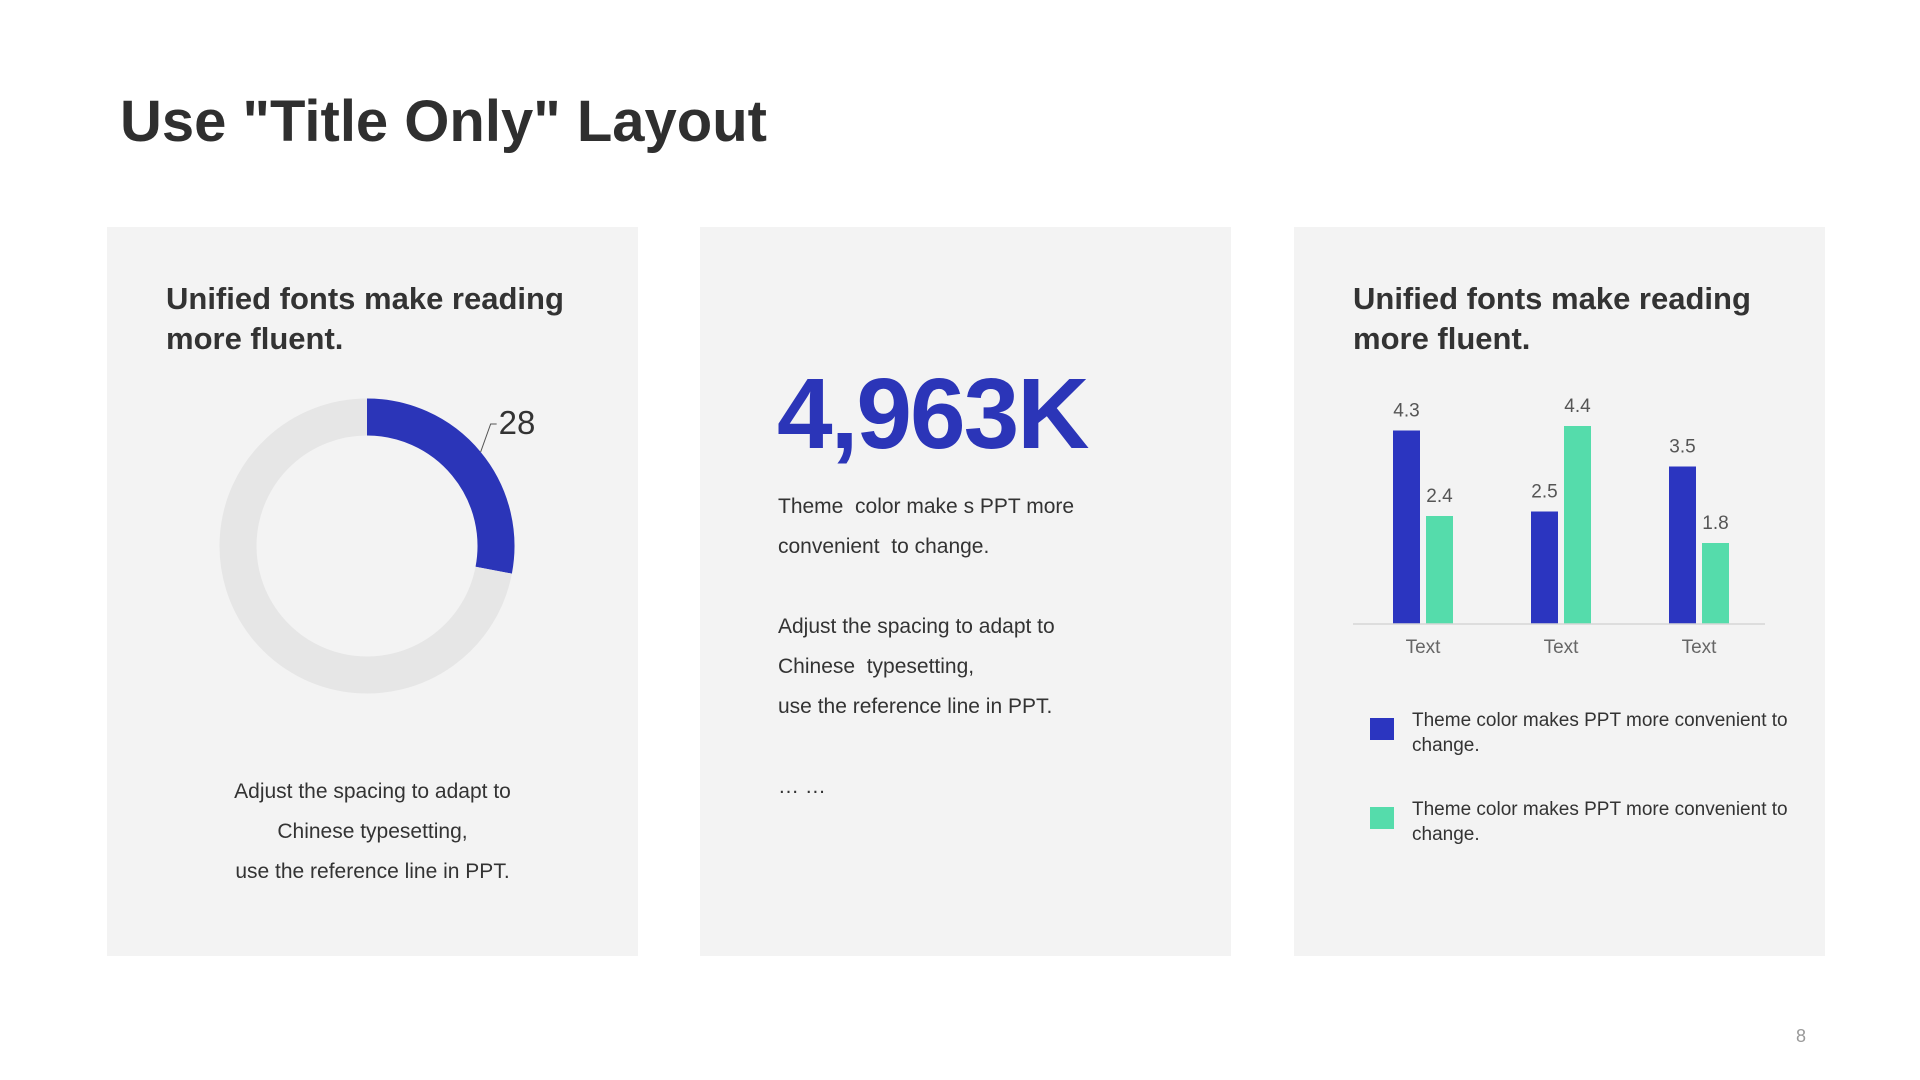  I want to click on bar-chart: 4.3 2.5 3.5 2.4 4.4 1.8 Text Text Text, so click(1559, 527).